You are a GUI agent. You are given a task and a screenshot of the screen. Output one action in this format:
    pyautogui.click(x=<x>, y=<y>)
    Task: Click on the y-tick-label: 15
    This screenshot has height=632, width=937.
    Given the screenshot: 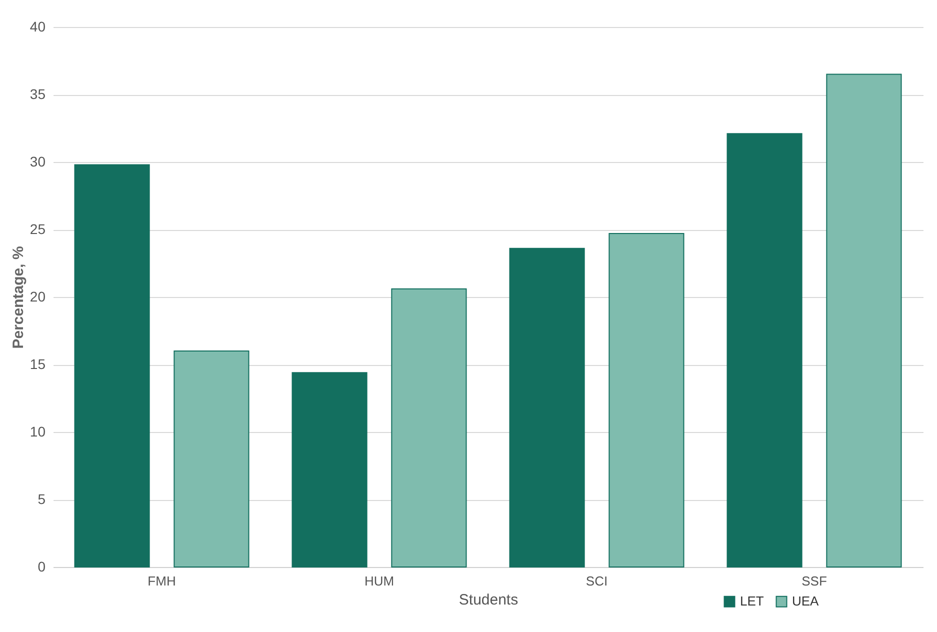 What is the action you would take?
    pyautogui.click(x=38, y=364)
    